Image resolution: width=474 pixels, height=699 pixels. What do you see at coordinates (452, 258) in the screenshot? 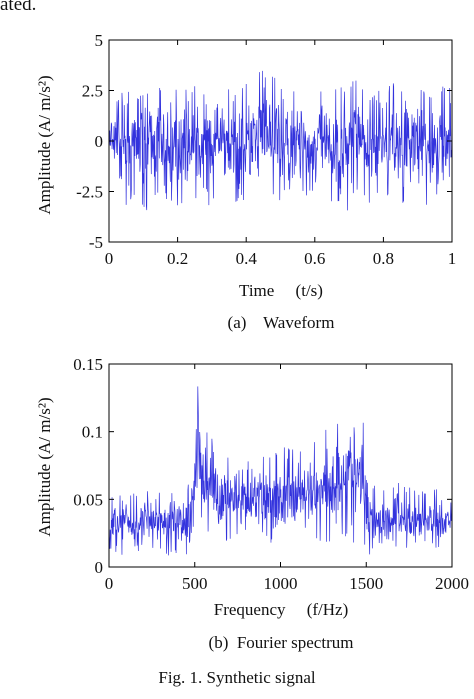
I see `waveform-x-tick-label: 1` at bounding box center [452, 258].